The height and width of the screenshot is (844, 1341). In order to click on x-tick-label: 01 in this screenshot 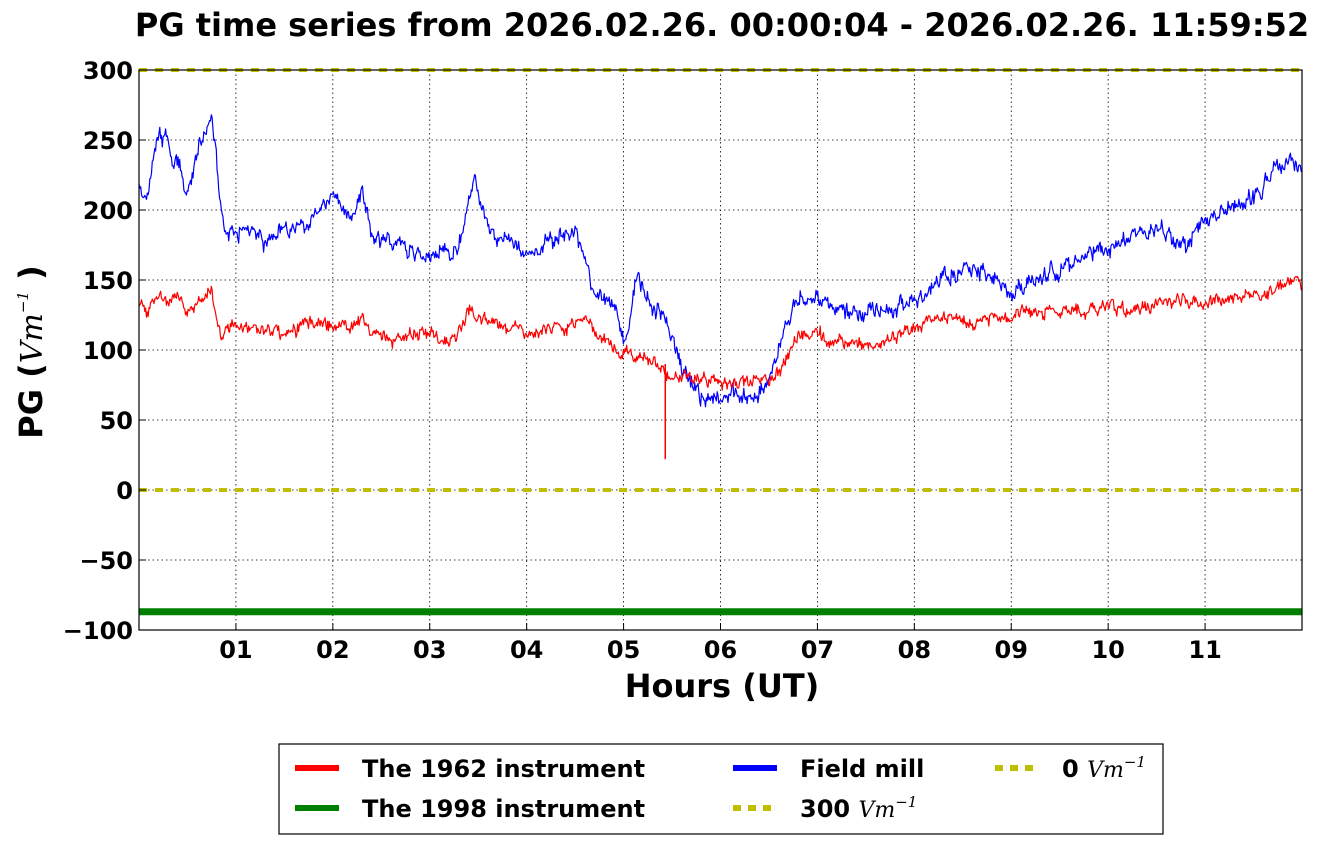, I will do `click(235, 650)`.